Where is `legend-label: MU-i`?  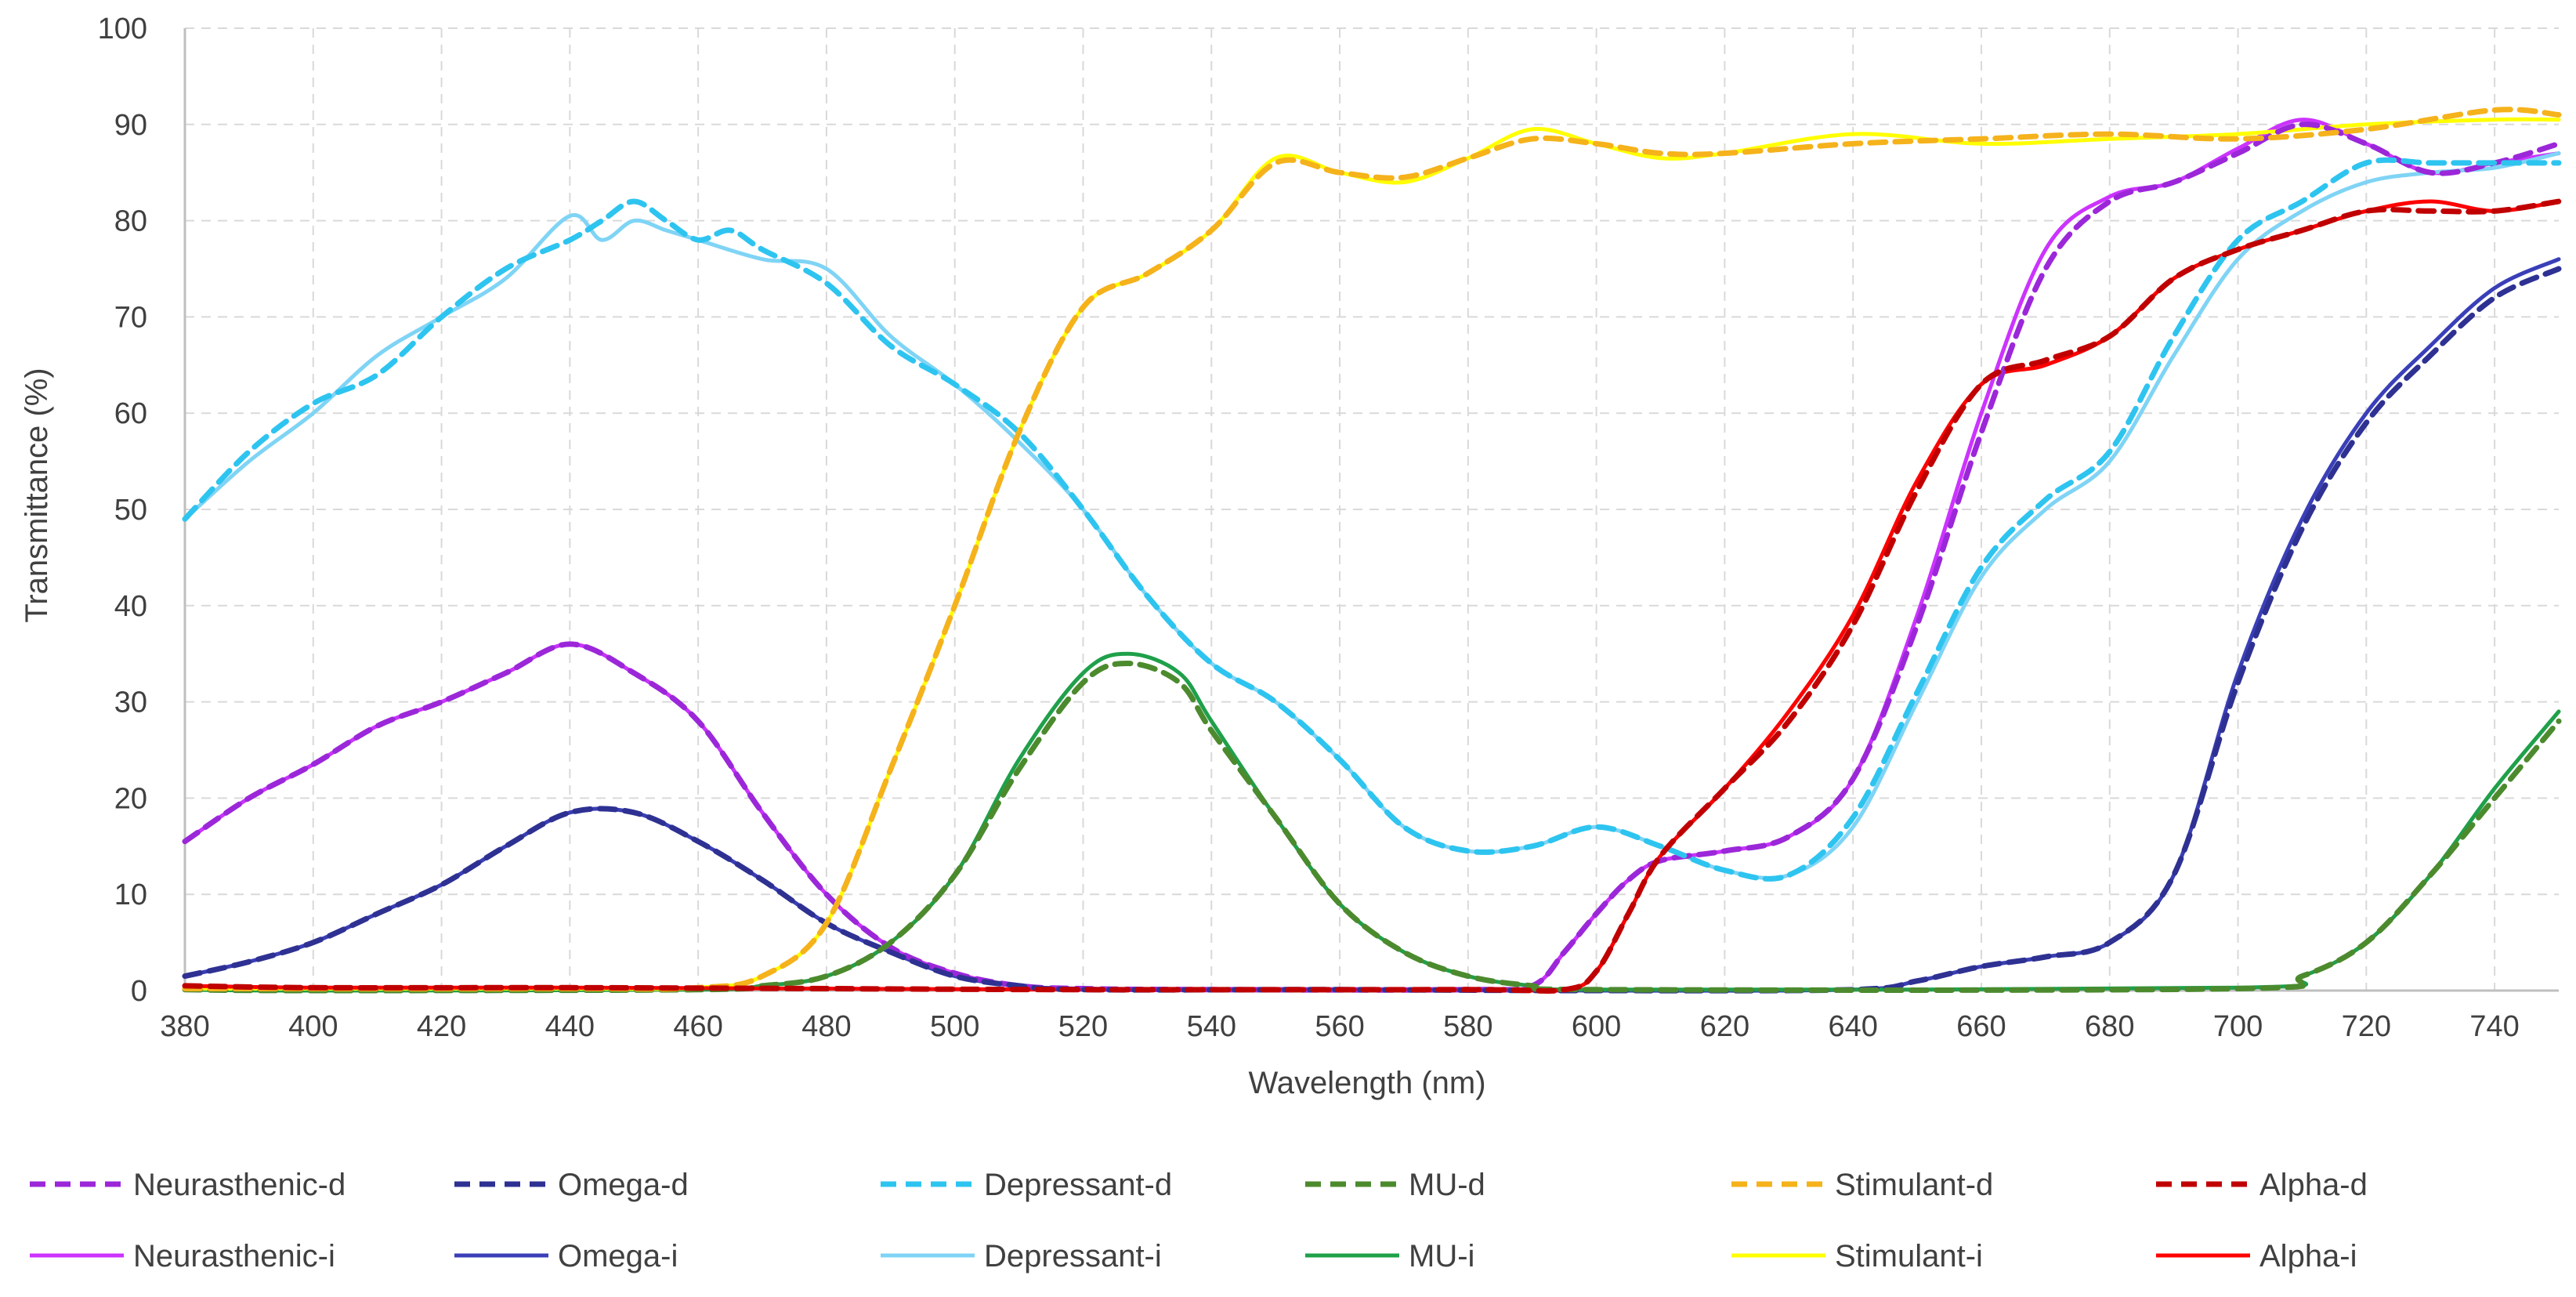 legend-label: MU-i is located at coordinates (1442, 1256).